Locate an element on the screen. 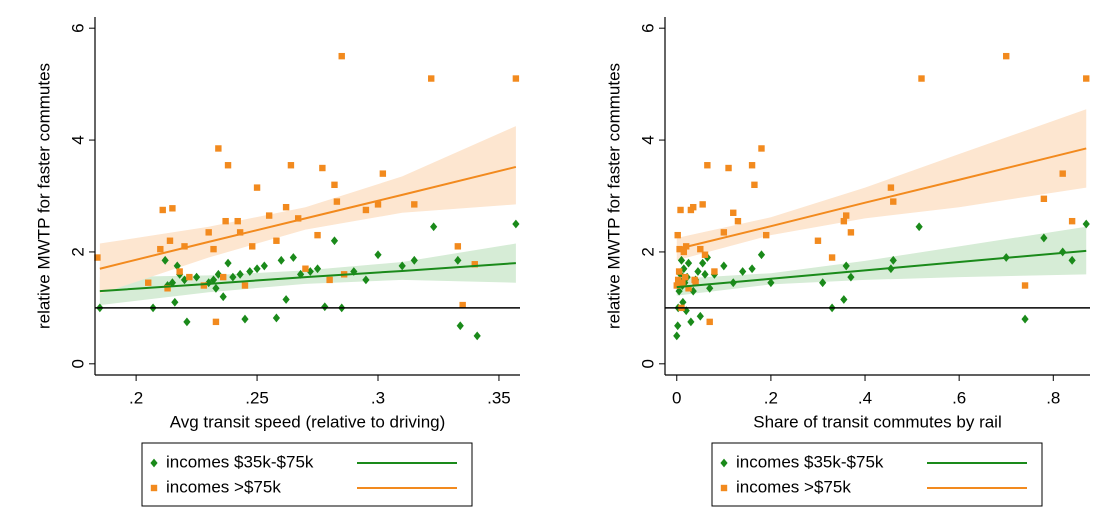 The width and height of the screenshot is (1099, 529). y-tick-label: 2 is located at coordinates (77, 251).